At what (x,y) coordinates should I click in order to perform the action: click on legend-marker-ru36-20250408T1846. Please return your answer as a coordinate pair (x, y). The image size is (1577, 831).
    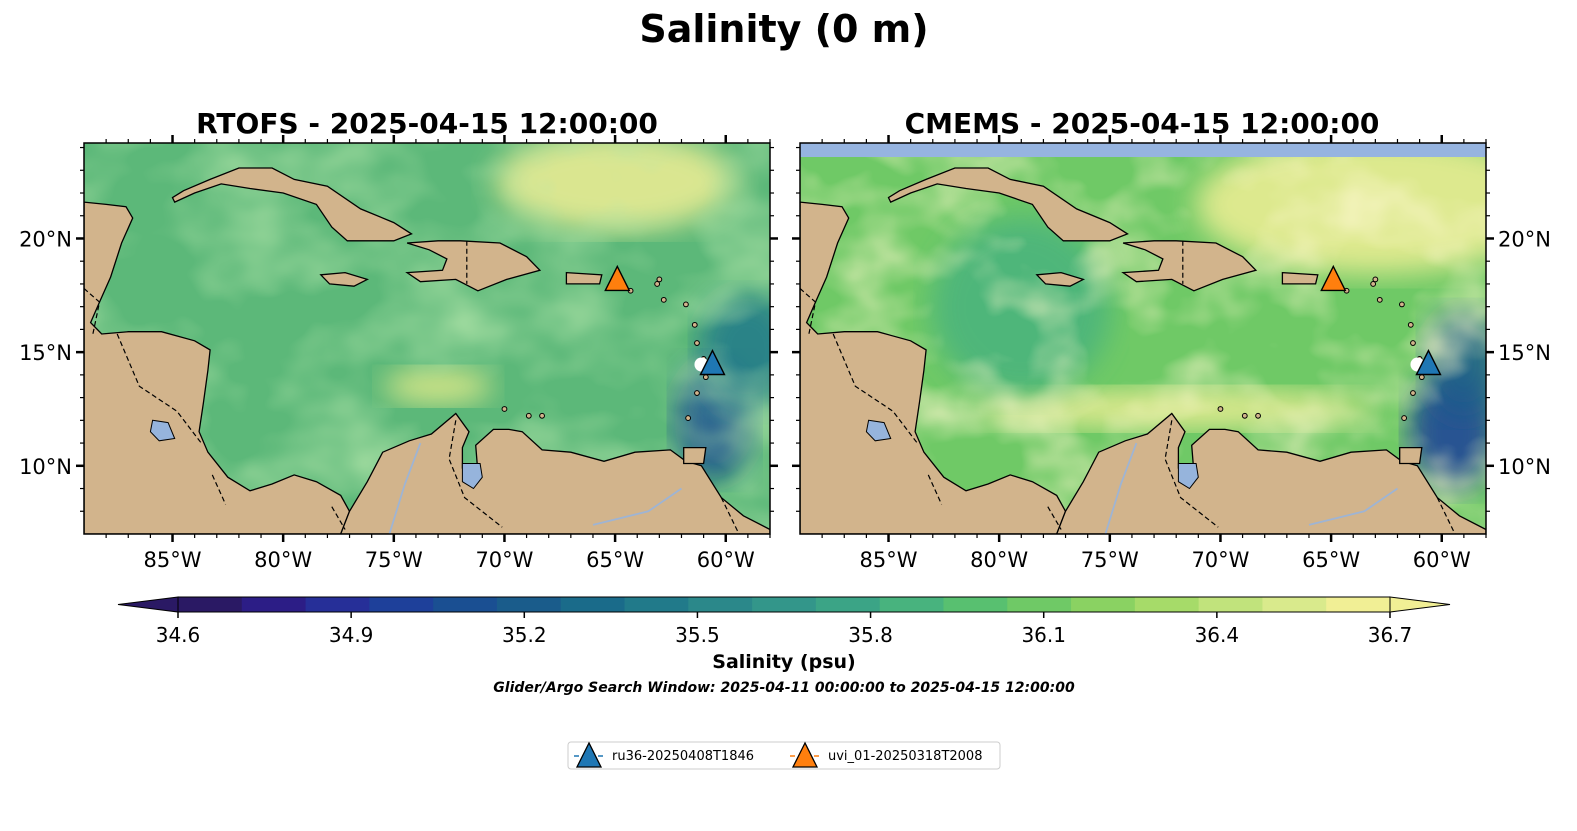
    Looking at the image, I should click on (589, 754).